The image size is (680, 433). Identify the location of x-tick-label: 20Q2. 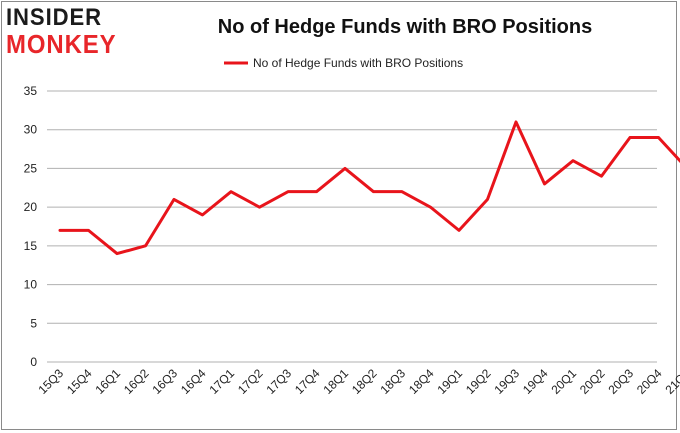
(592, 381).